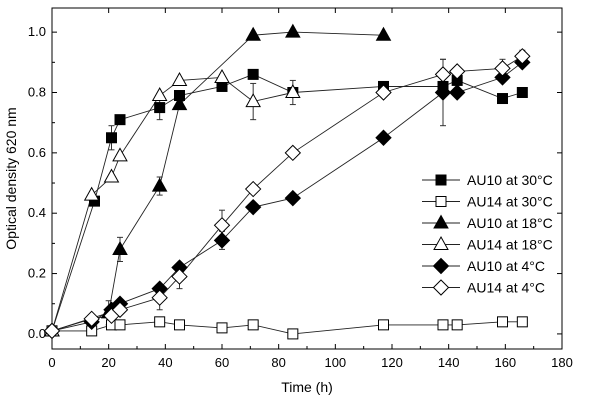  Describe the element at coordinates (506, 266) in the screenshot. I see `legend-label: AU10 at 4°C` at that location.